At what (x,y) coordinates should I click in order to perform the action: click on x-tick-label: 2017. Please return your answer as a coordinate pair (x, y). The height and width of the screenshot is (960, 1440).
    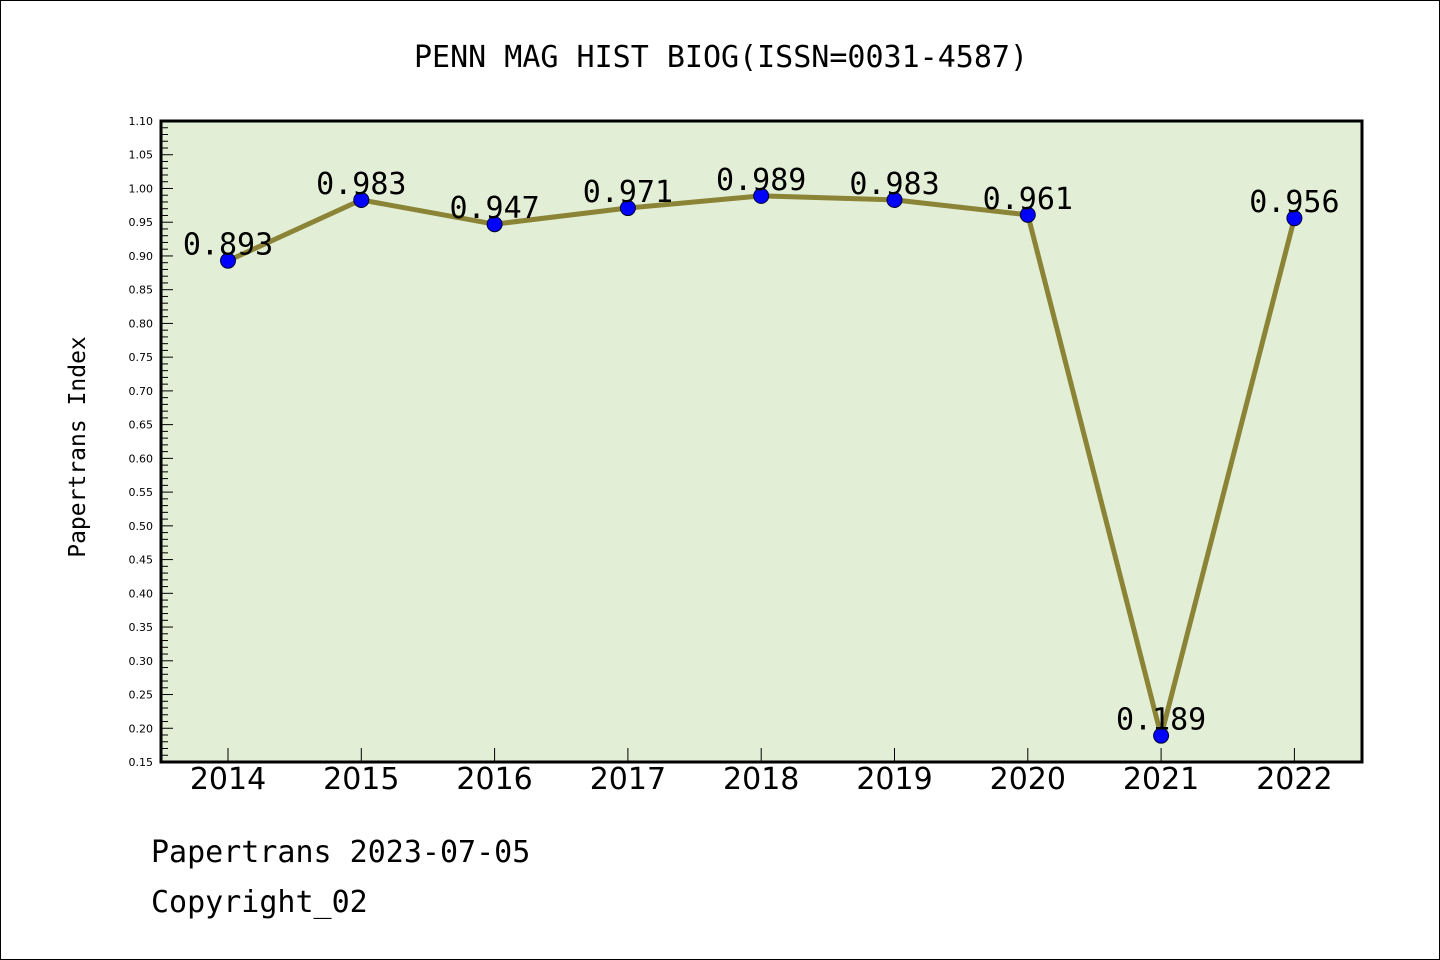
    Looking at the image, I should click on (628, 779).